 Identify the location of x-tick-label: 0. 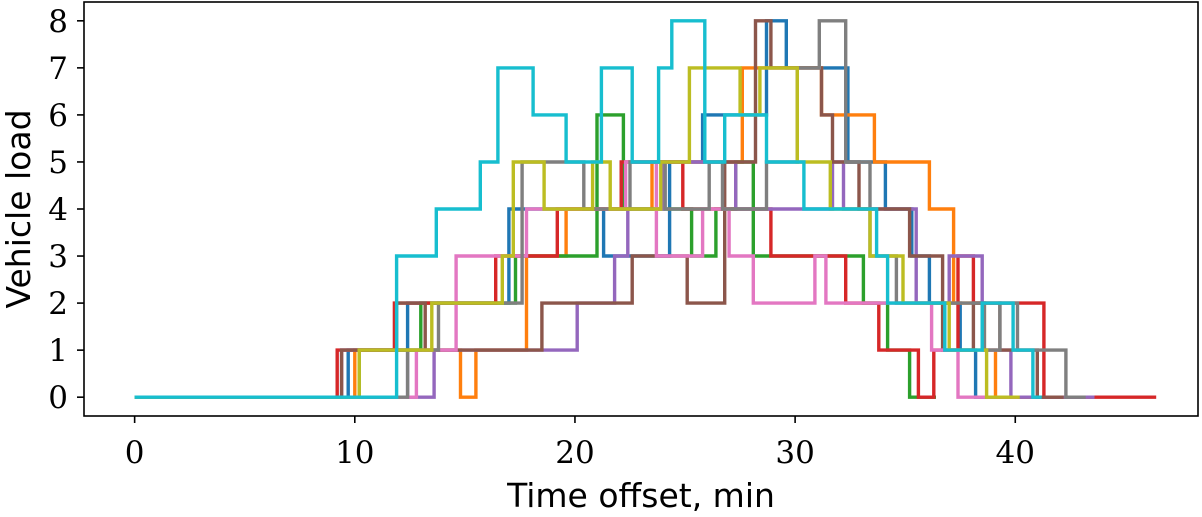
(135, 453).